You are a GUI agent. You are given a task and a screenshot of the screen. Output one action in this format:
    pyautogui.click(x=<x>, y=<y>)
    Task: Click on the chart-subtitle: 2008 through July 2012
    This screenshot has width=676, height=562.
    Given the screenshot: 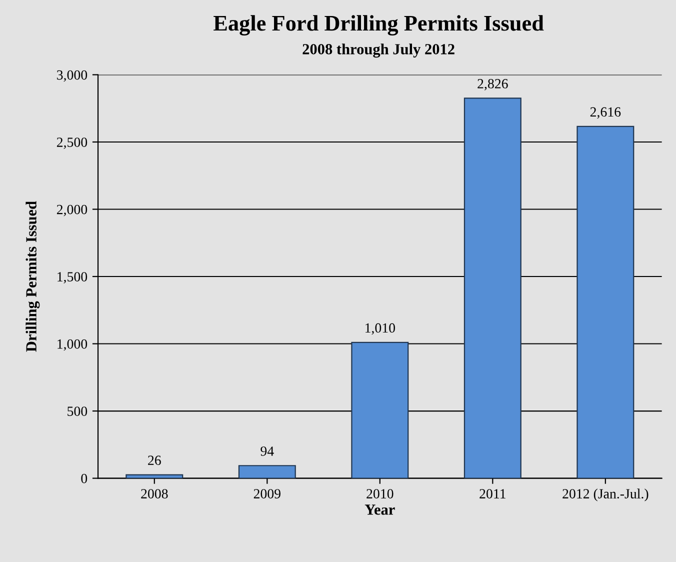 What is the action you would take?
    pyautogui.click(x=378, y=51)
    